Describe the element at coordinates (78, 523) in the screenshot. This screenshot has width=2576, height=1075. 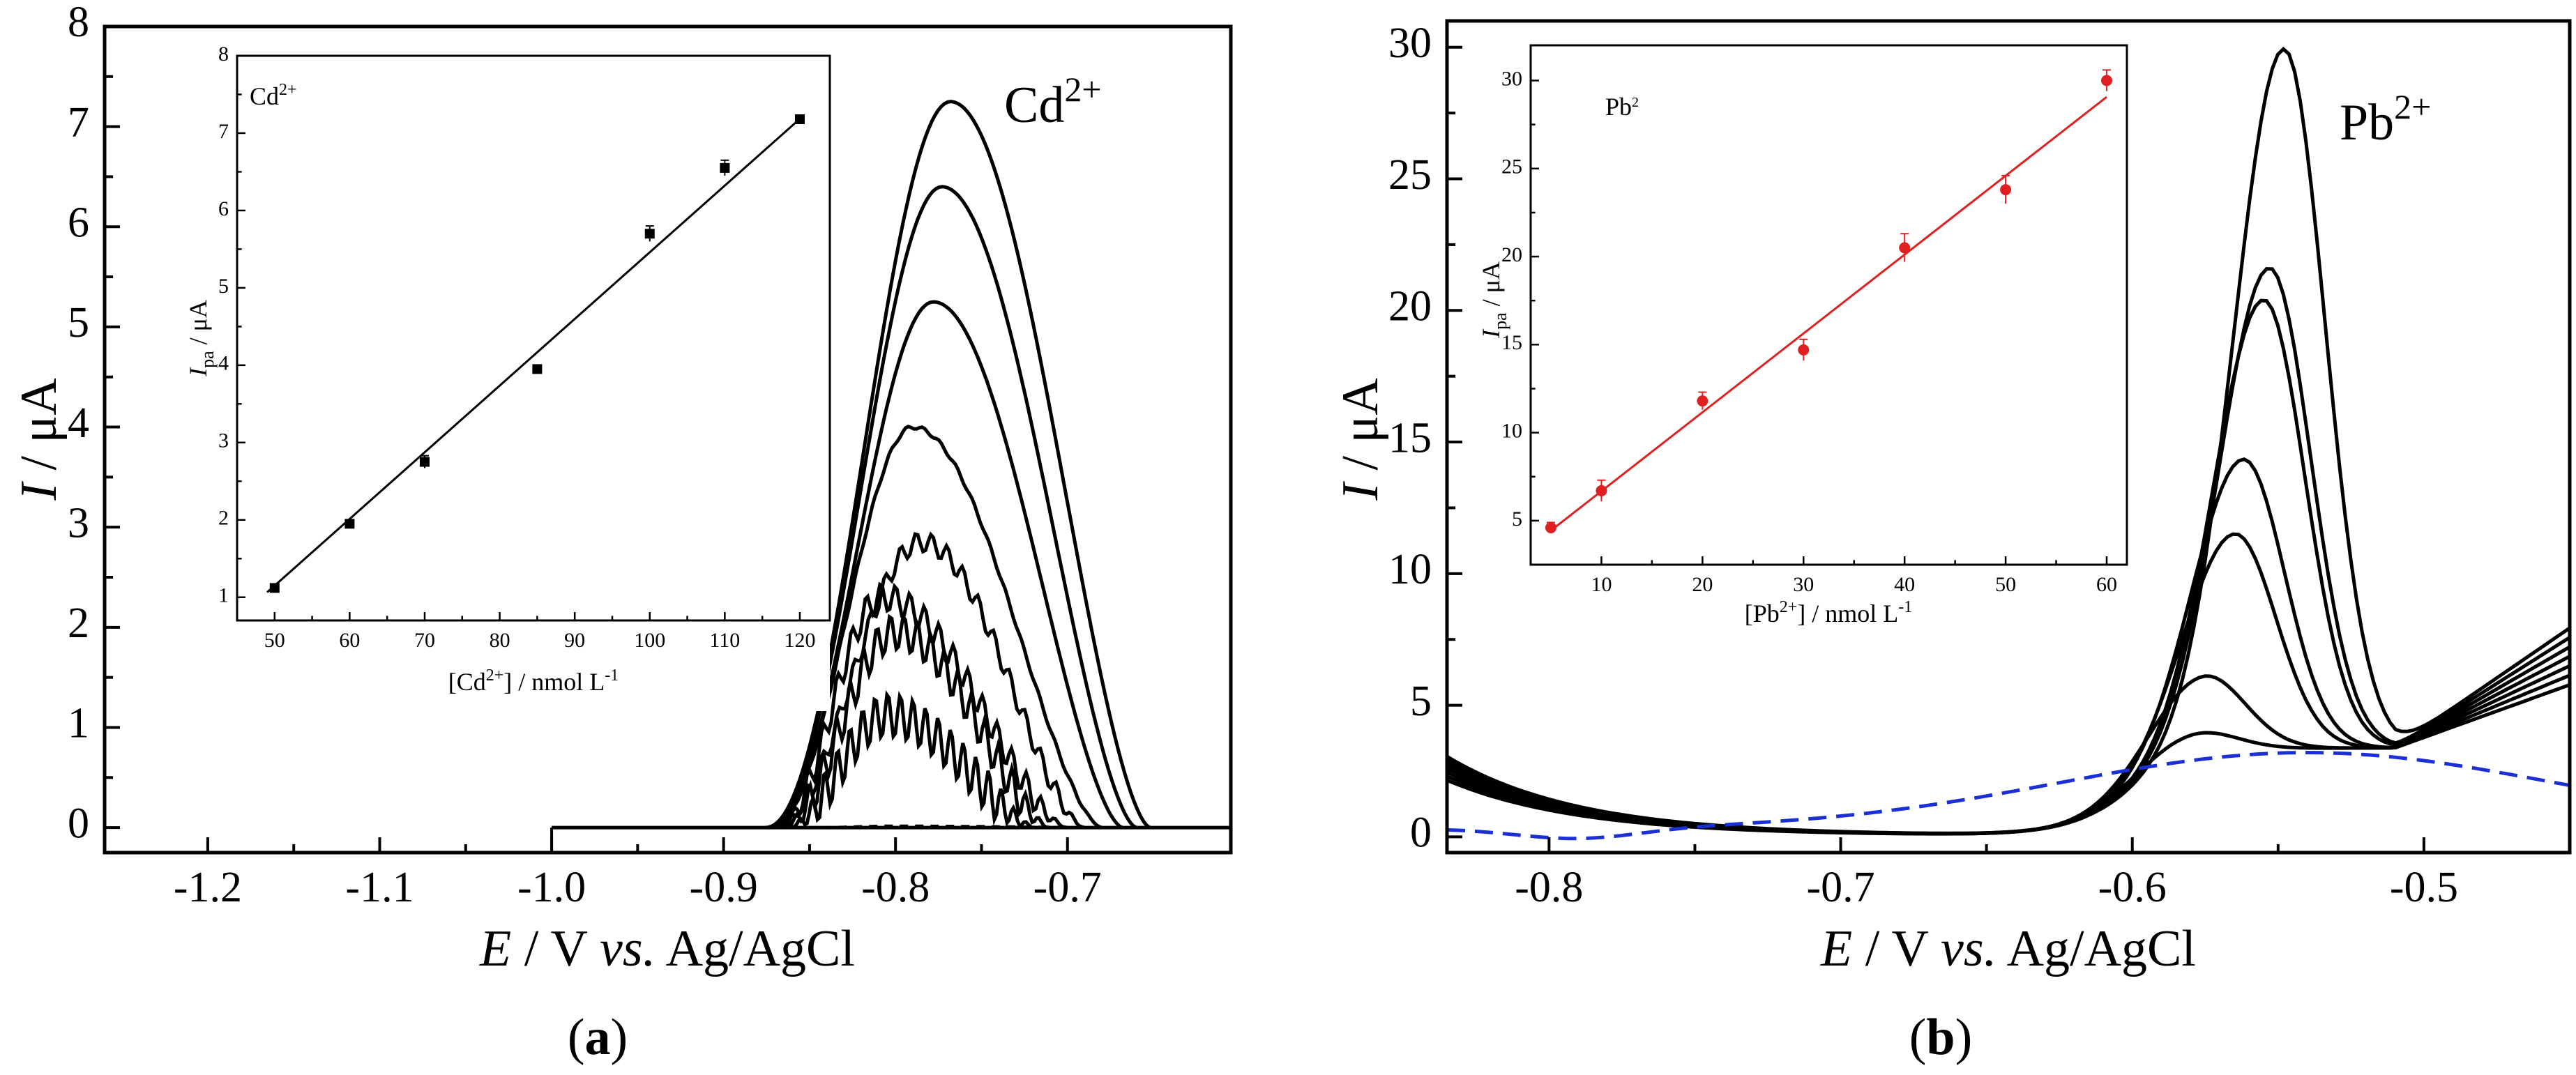
I see `panel-a-ytick-label: 3` at that location.